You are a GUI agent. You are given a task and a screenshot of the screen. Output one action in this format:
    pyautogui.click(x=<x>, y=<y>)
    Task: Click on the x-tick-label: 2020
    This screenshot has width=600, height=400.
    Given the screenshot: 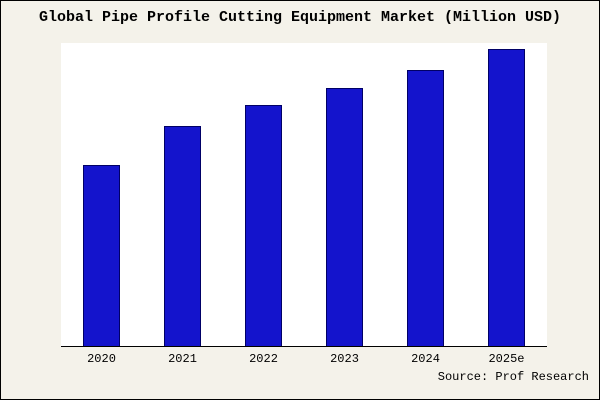 What is the action you would take?
    pyautogui.click(x=101, y=359)
    